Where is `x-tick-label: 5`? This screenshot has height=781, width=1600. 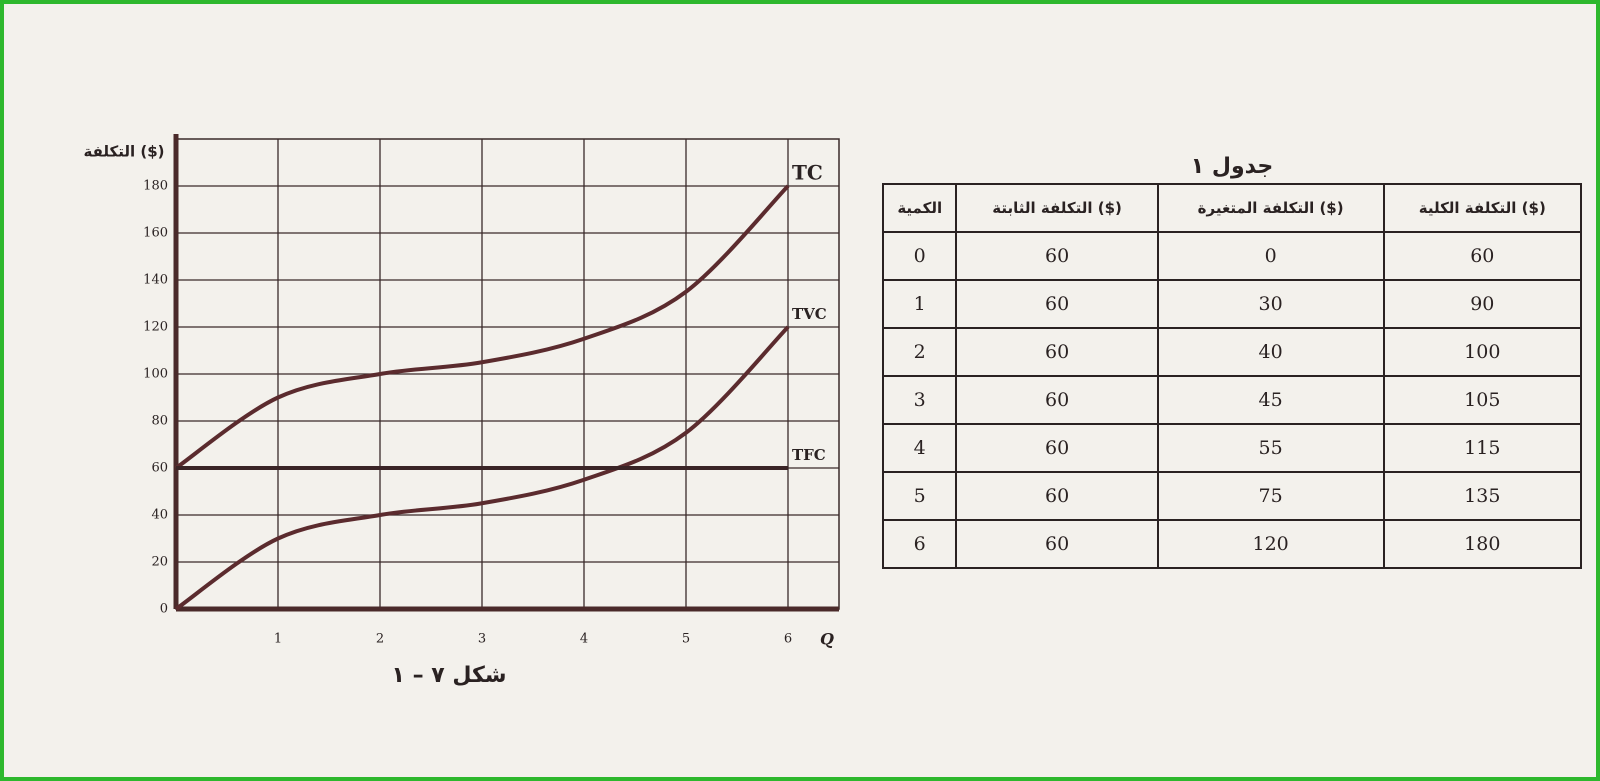
x-tick-label: 5 is located at coordinates (686, 639).